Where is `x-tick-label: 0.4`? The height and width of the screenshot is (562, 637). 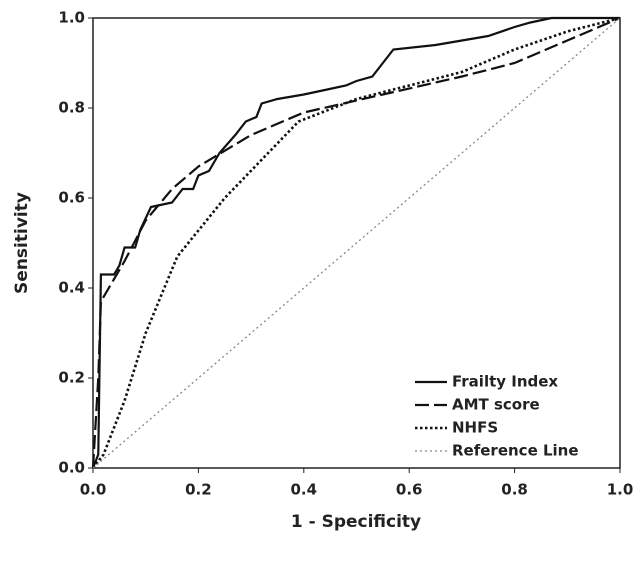 x-tick-label: 0.4 is located at coordinates (304, 490).